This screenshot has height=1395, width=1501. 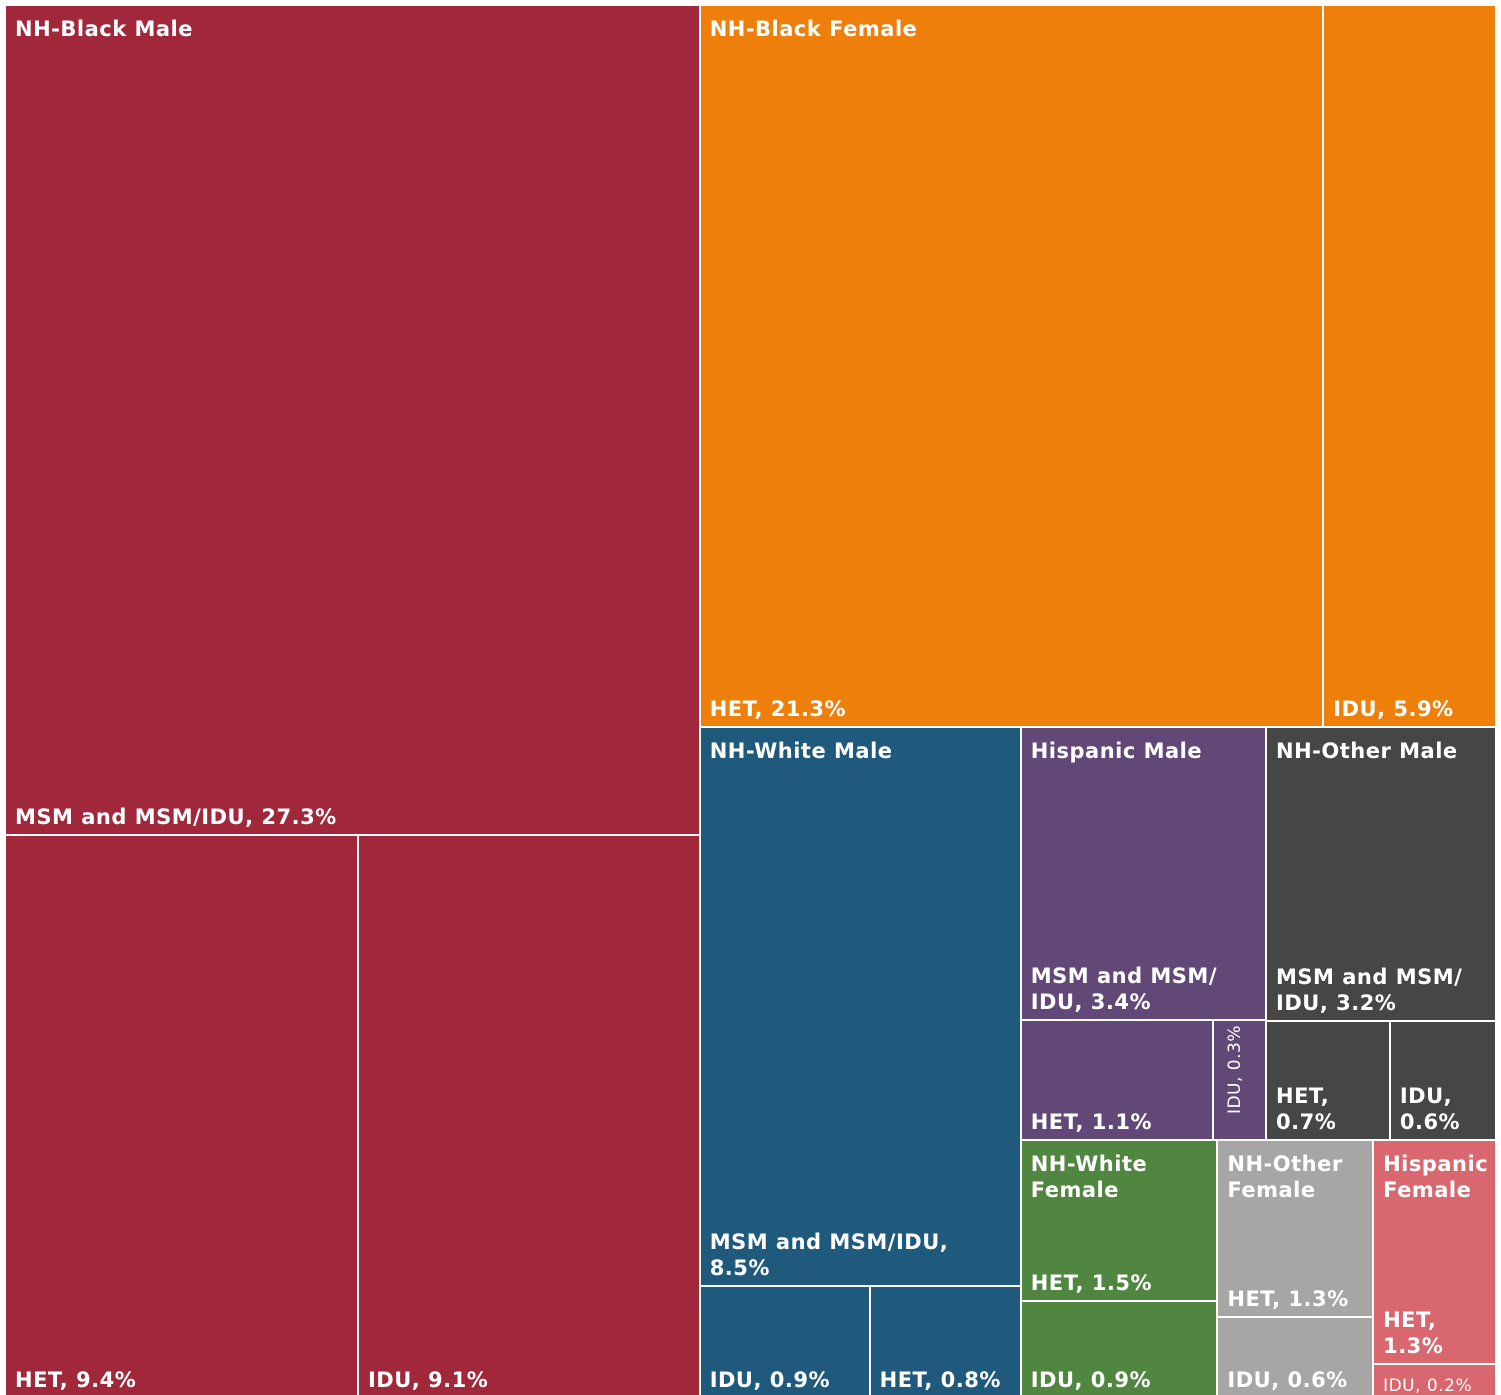 I want to click on treemap-cell: IDU, 9.1%, so click(x=528, y=1115).